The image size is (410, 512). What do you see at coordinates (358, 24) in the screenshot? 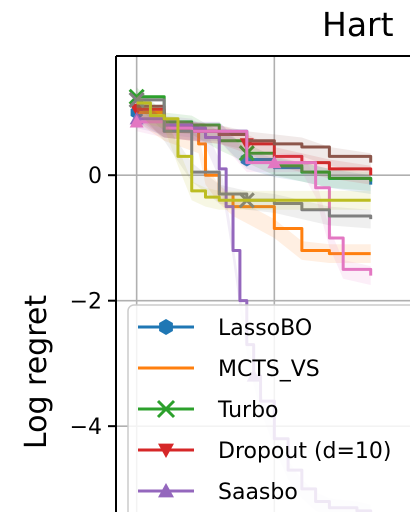
I see `chart-title: Hart` at bounding box center [358, 24].